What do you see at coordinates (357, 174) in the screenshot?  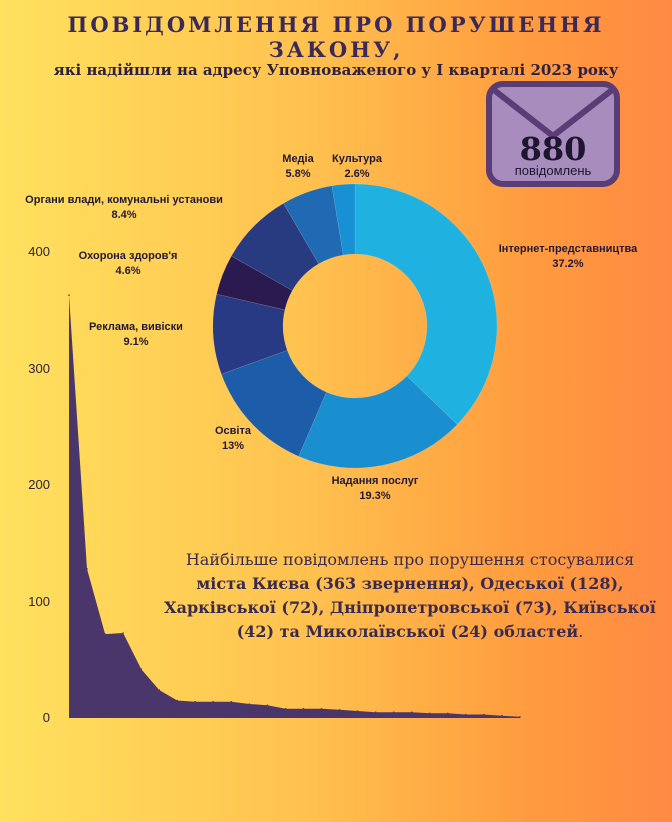 I see `donut-label-value: 2.6%` at bounding box center [357, 174].